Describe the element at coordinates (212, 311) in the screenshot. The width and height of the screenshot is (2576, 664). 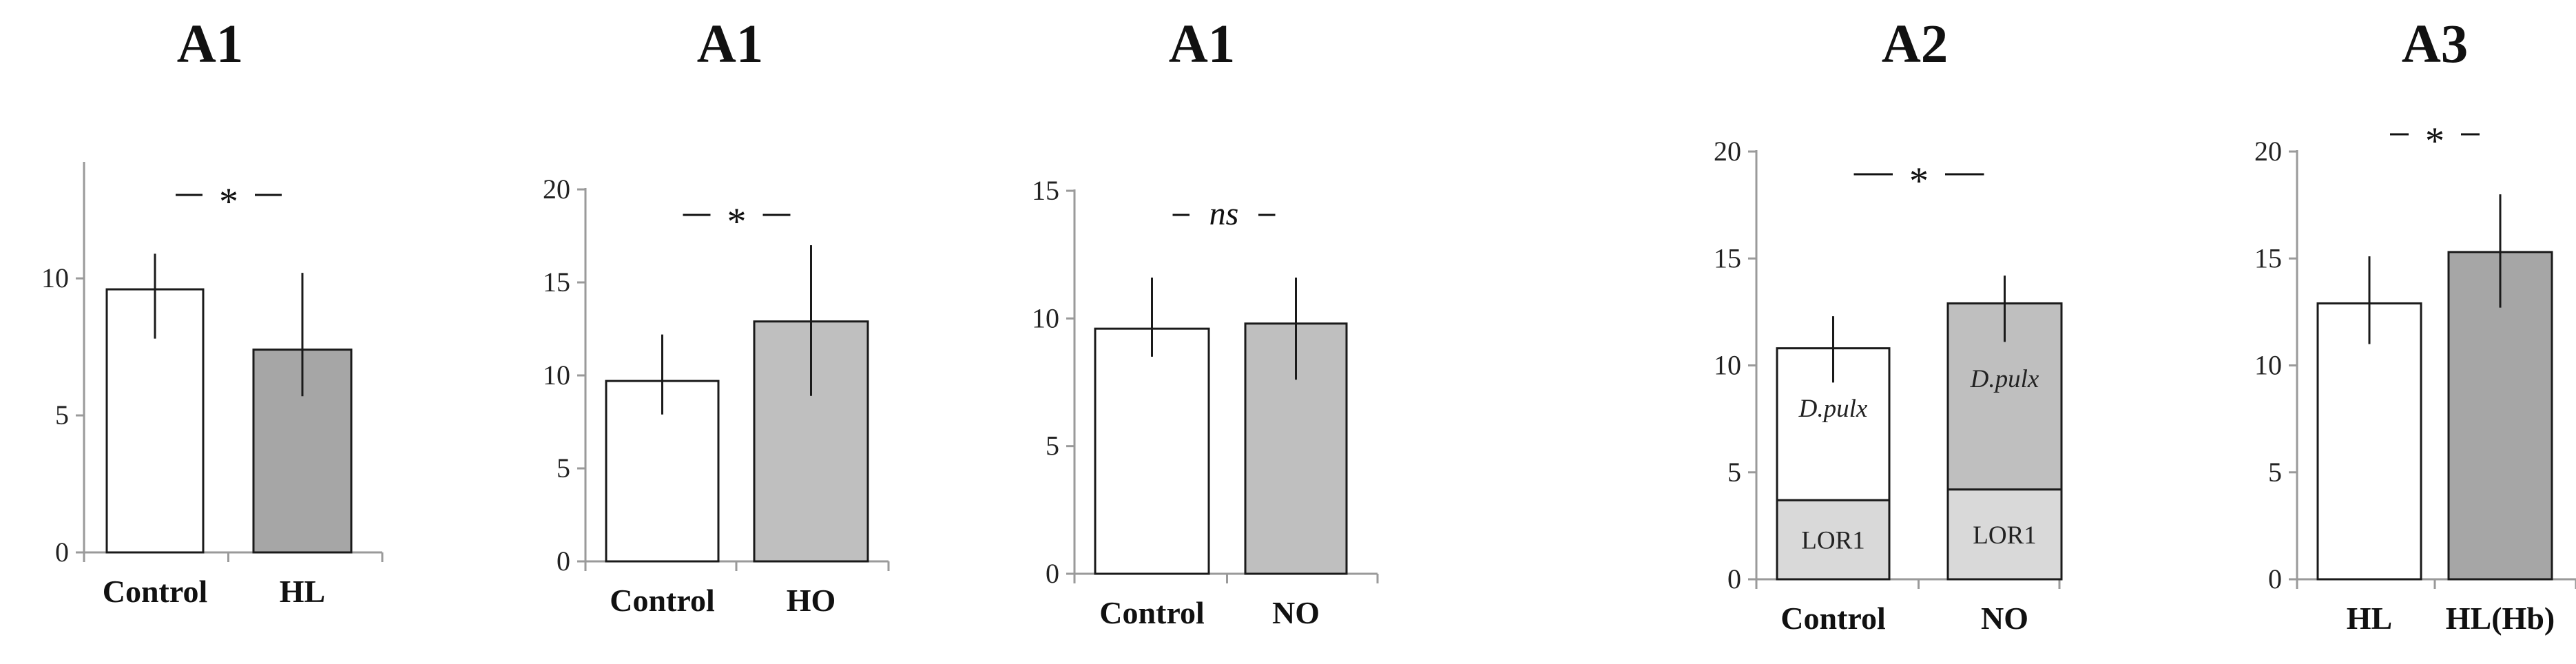
I see `chart-panel-1: A1 0 5 10 Control HL *` at that location.